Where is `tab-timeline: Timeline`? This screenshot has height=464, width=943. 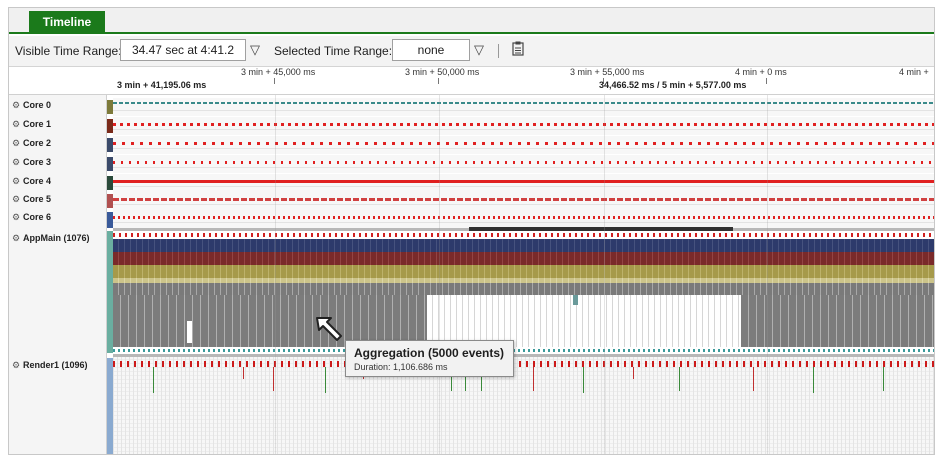 tab-timeline: Timeline is located at coordinates (67, 22).